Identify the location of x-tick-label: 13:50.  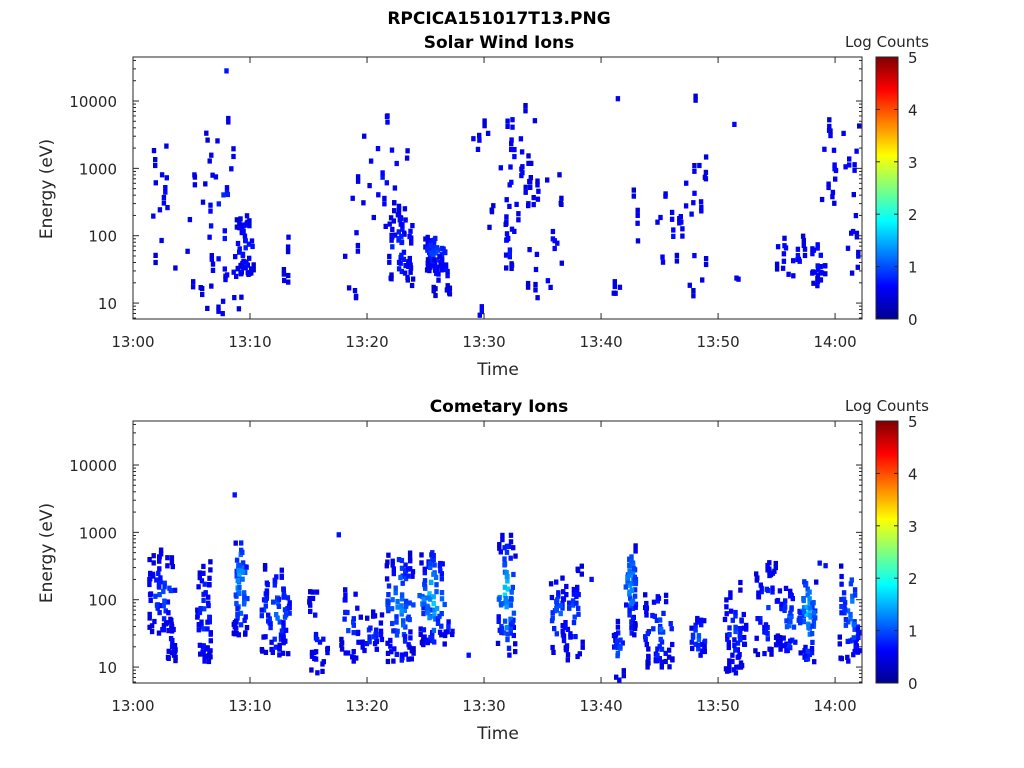
(717, 706).